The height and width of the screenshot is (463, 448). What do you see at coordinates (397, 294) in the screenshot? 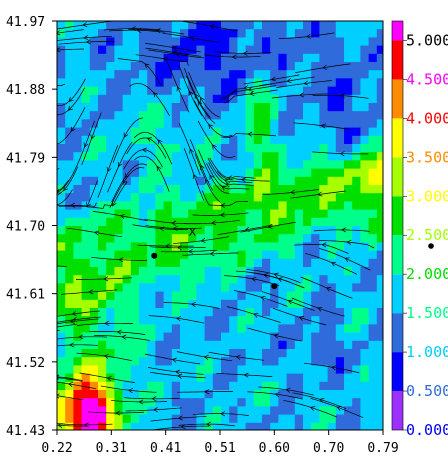
I see `colorbar-swatch` at bounding box center [397, 294].